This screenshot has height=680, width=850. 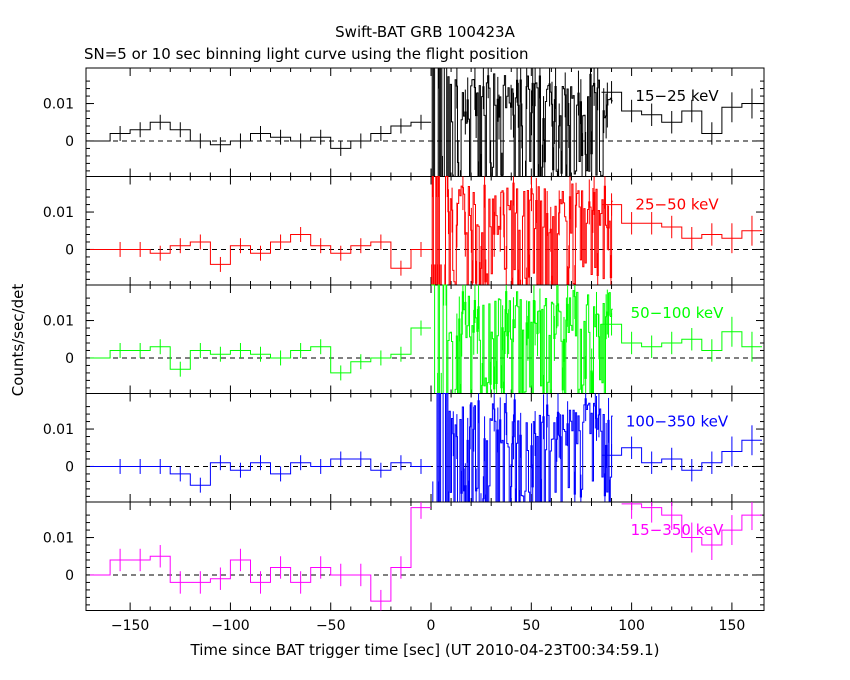 I want to click on panel: 0 0.01 15−350 keV, so click(x=404, y=556).